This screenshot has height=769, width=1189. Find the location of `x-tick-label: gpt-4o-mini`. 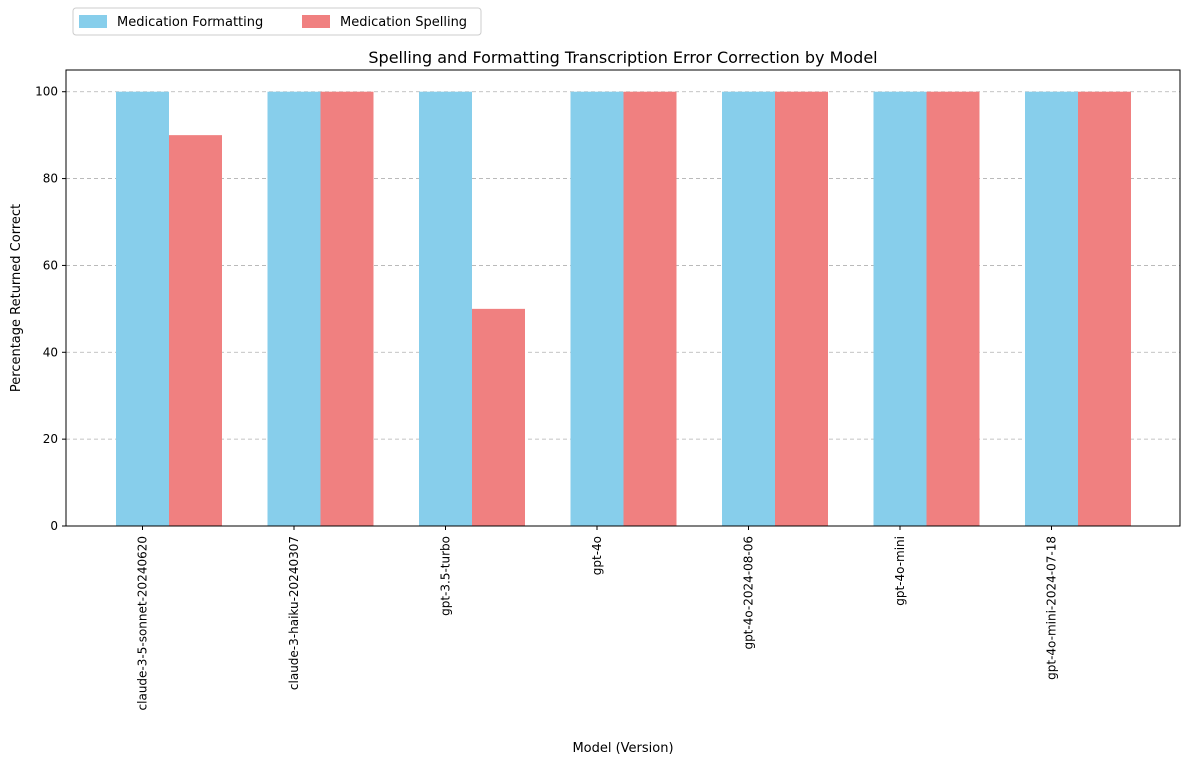

x-tick-label: gpt-4o-mini is located at coordinates (900, 571).